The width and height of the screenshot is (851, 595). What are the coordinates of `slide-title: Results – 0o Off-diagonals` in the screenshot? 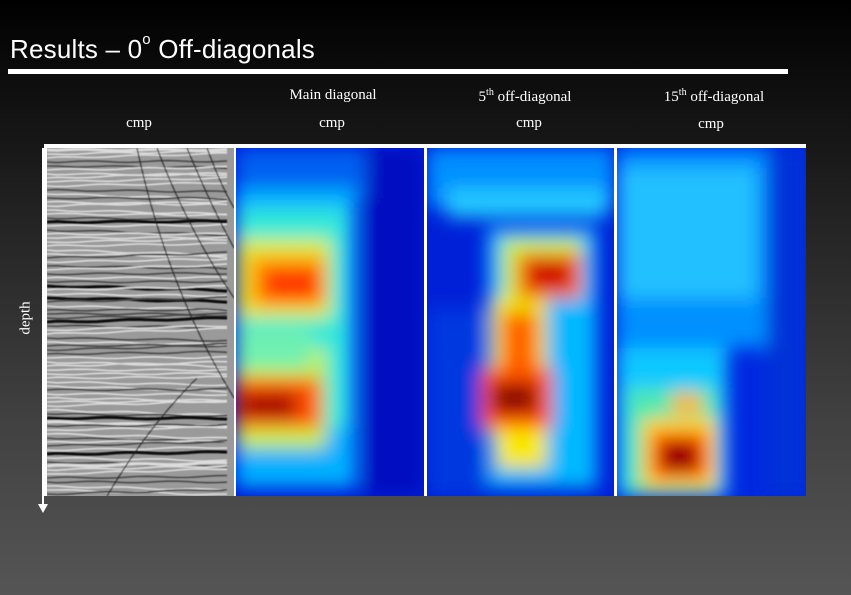 It's located at (163, 48).